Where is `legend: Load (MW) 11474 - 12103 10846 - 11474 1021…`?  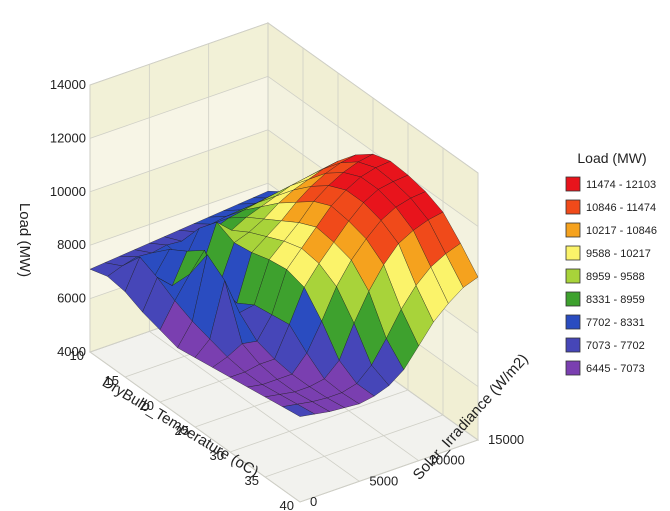 legend: Load (MW) 11474 - 12103 10846 - 11474 1021… is located at coordinates (611, 263).